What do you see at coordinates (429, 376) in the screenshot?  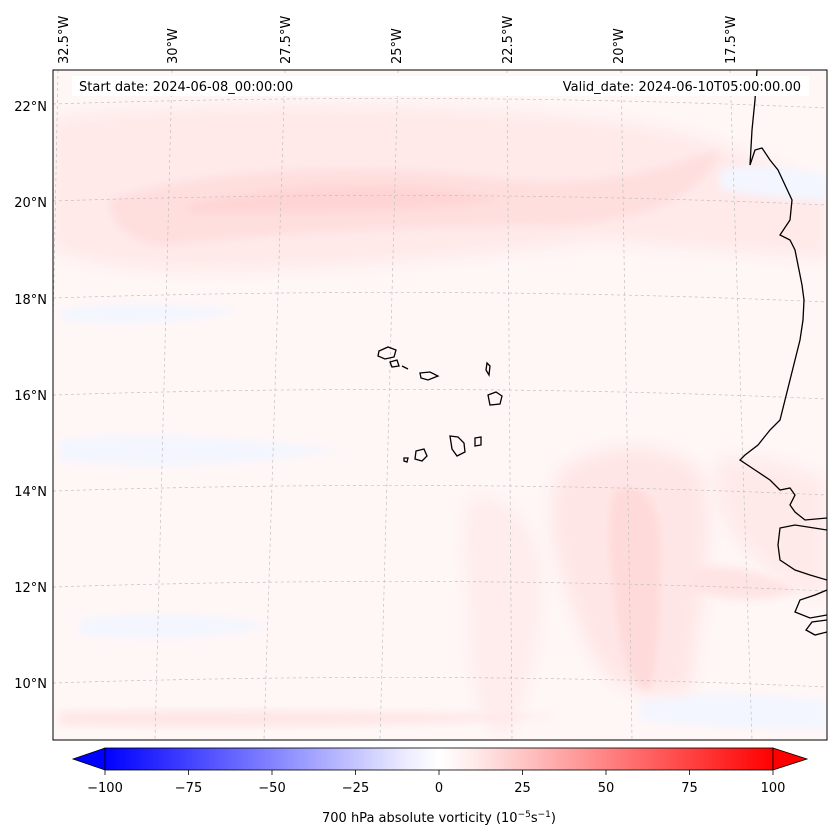 I see `island-sao-nicolau` at bounding box center [429, 376].